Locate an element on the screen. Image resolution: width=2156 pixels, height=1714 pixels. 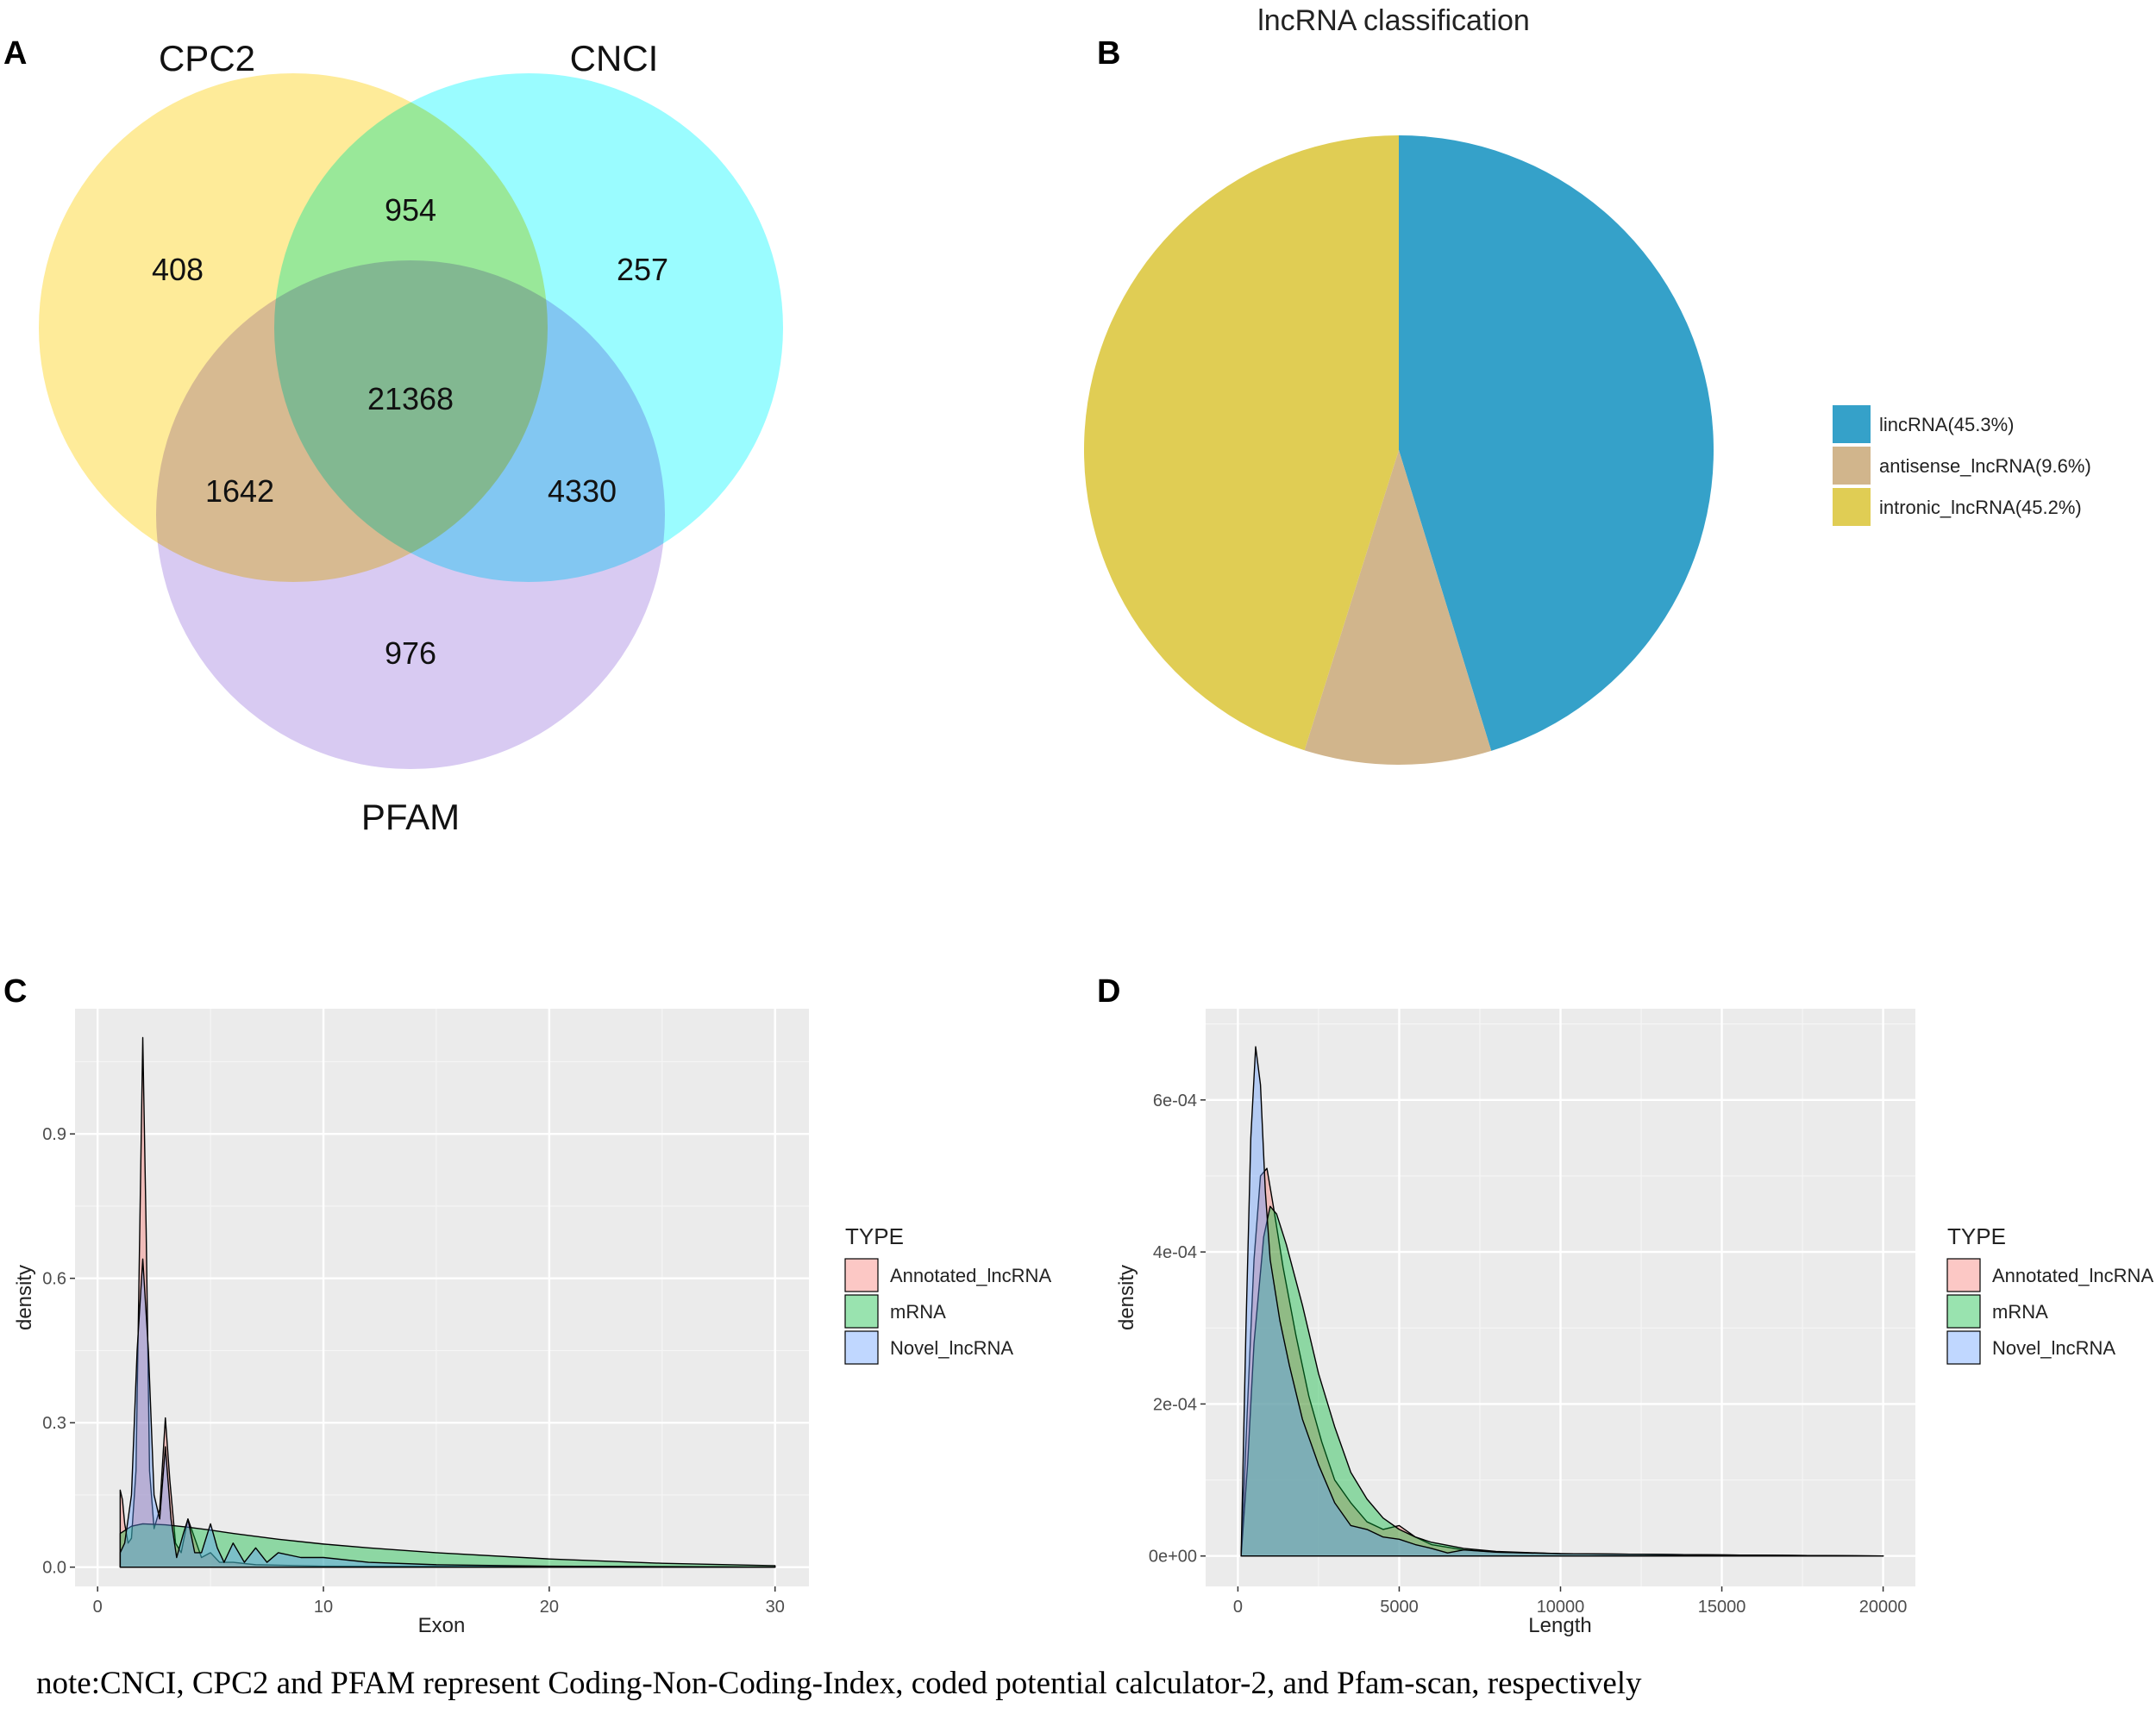
y-axis-title-d: density is located at coordinates (1126, 1297).